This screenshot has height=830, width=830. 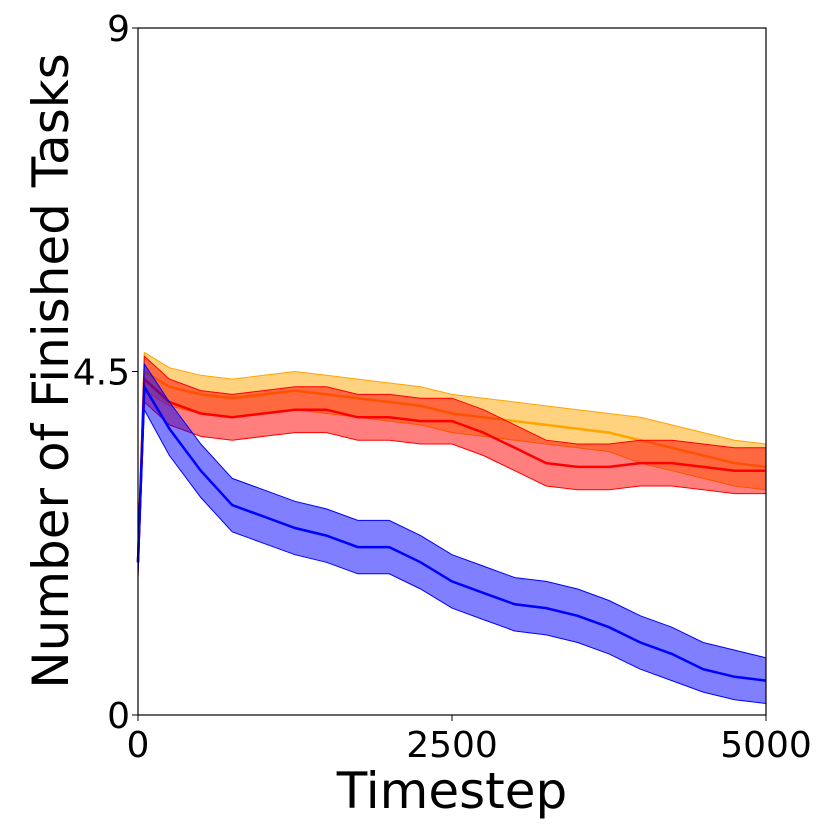 I want to click on y-tick-label: 0, so click(x=118, y=716).